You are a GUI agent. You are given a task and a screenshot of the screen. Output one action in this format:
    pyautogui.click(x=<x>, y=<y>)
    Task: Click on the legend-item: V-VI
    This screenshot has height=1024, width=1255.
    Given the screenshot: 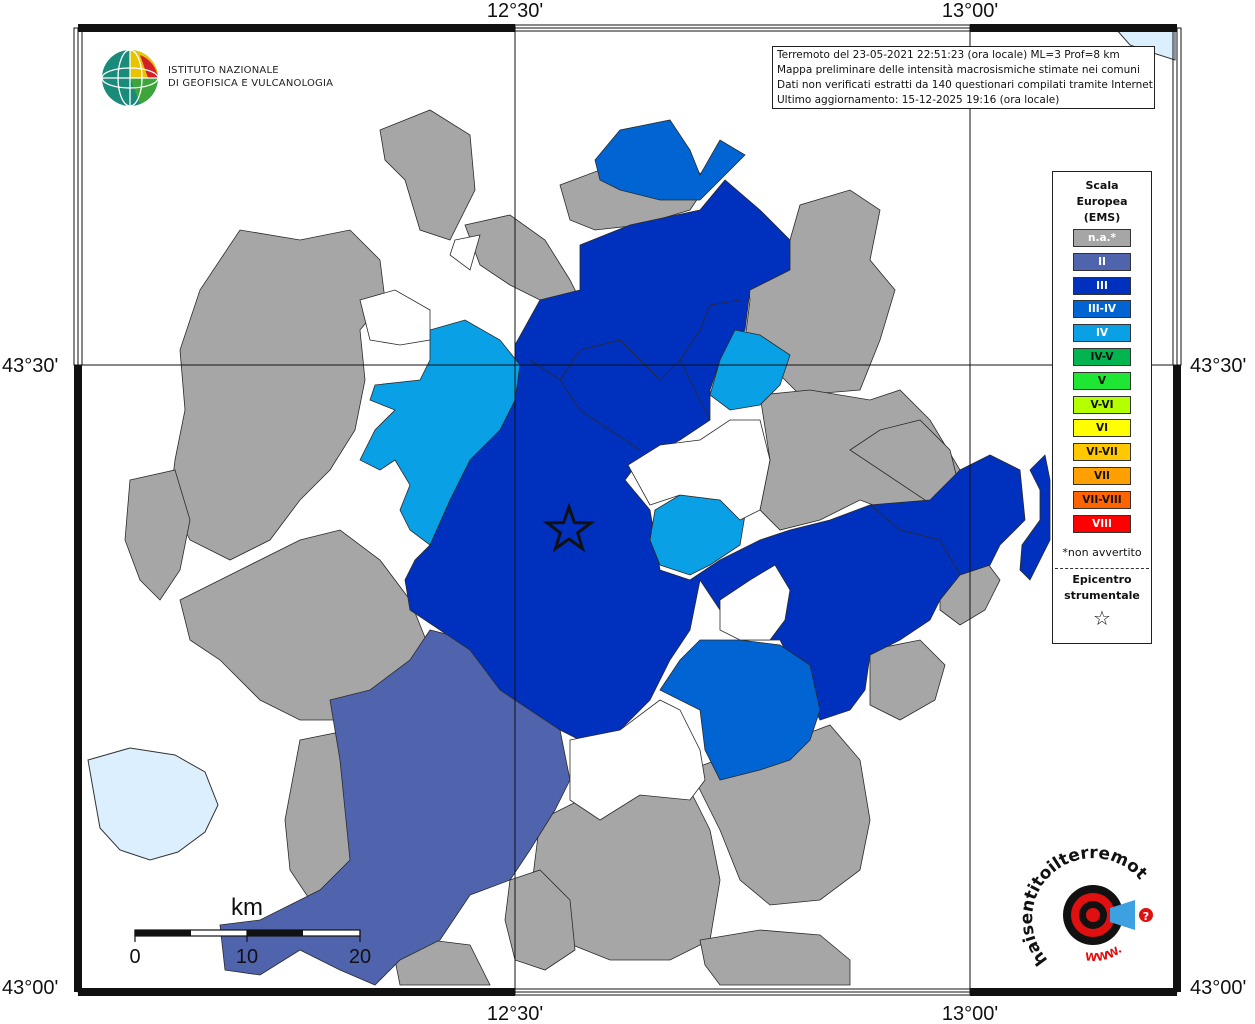 What is the action you would take?
    pyautogui.click(x=1102, y=404)
    